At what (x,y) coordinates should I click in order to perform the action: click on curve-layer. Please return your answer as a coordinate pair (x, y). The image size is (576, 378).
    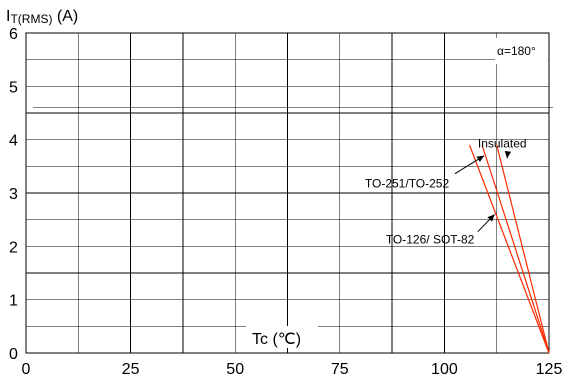
    Looking at the image, I should click on (509, 249).